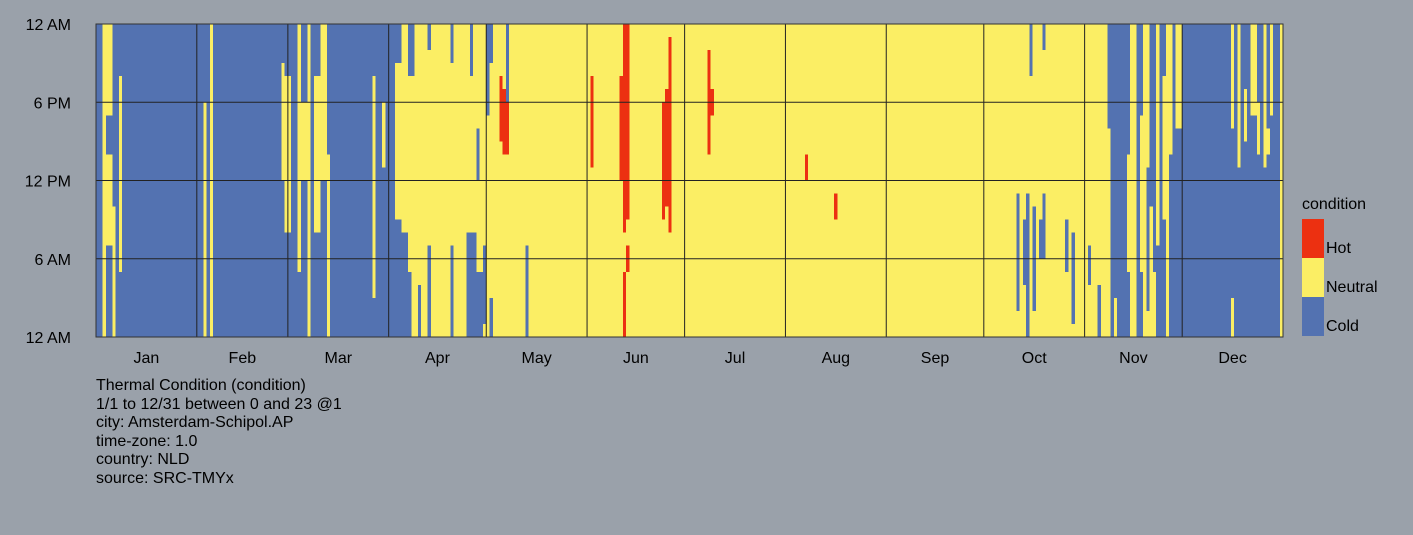 The width and height of the screenshot is (1413, 535). What do you see at coordinates (690, 358) in the screenshot?
I see `x-axis-tick-labels: Jan Feb Mar Apr May Jun Jul Aug Sep Oct Nov Dec` at bounding box center [690, 358].